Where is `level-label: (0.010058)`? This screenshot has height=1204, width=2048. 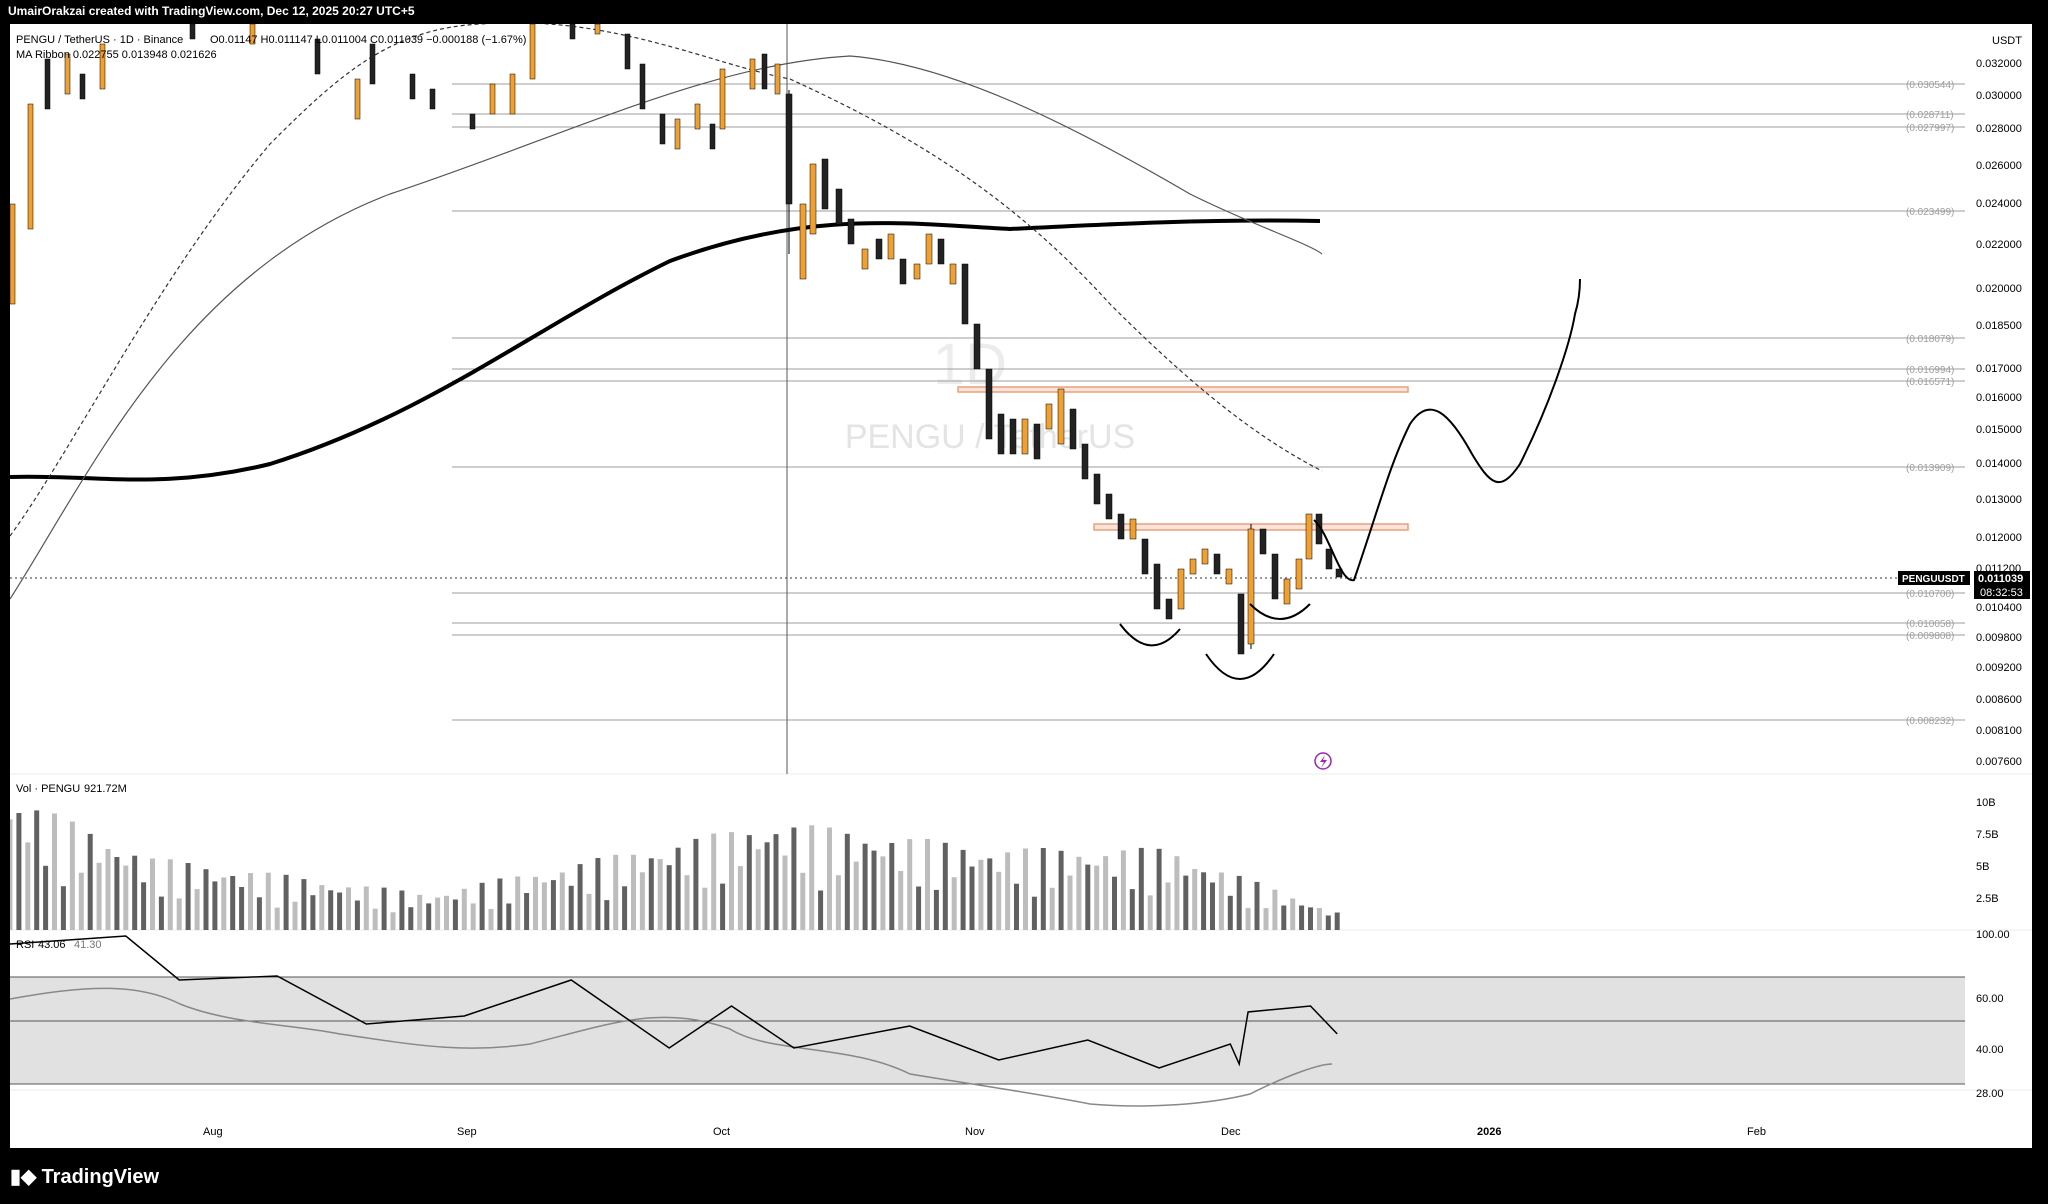 level-label: (0.010058) is located at coordinates (1930, 624).